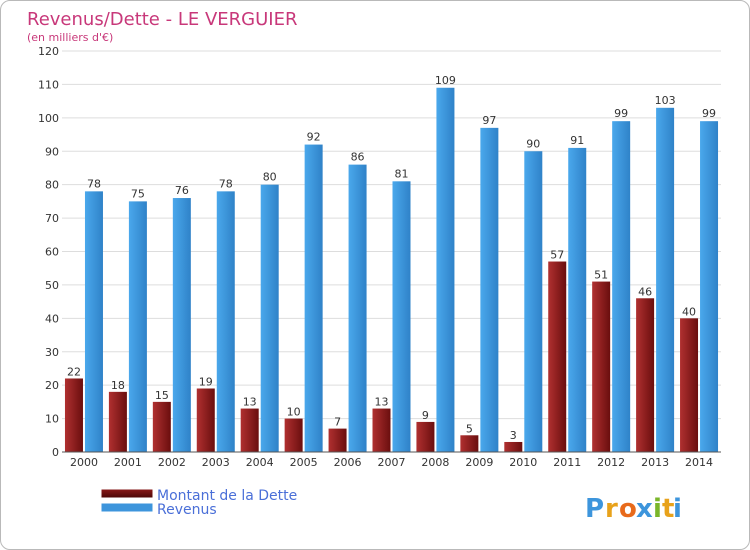 This screenshot has width=750, height=550. What do you see at coordinates (162, 395) in the screenshot?
I see `data-label-debt-2002: 15` at bounding box center [162, 395].